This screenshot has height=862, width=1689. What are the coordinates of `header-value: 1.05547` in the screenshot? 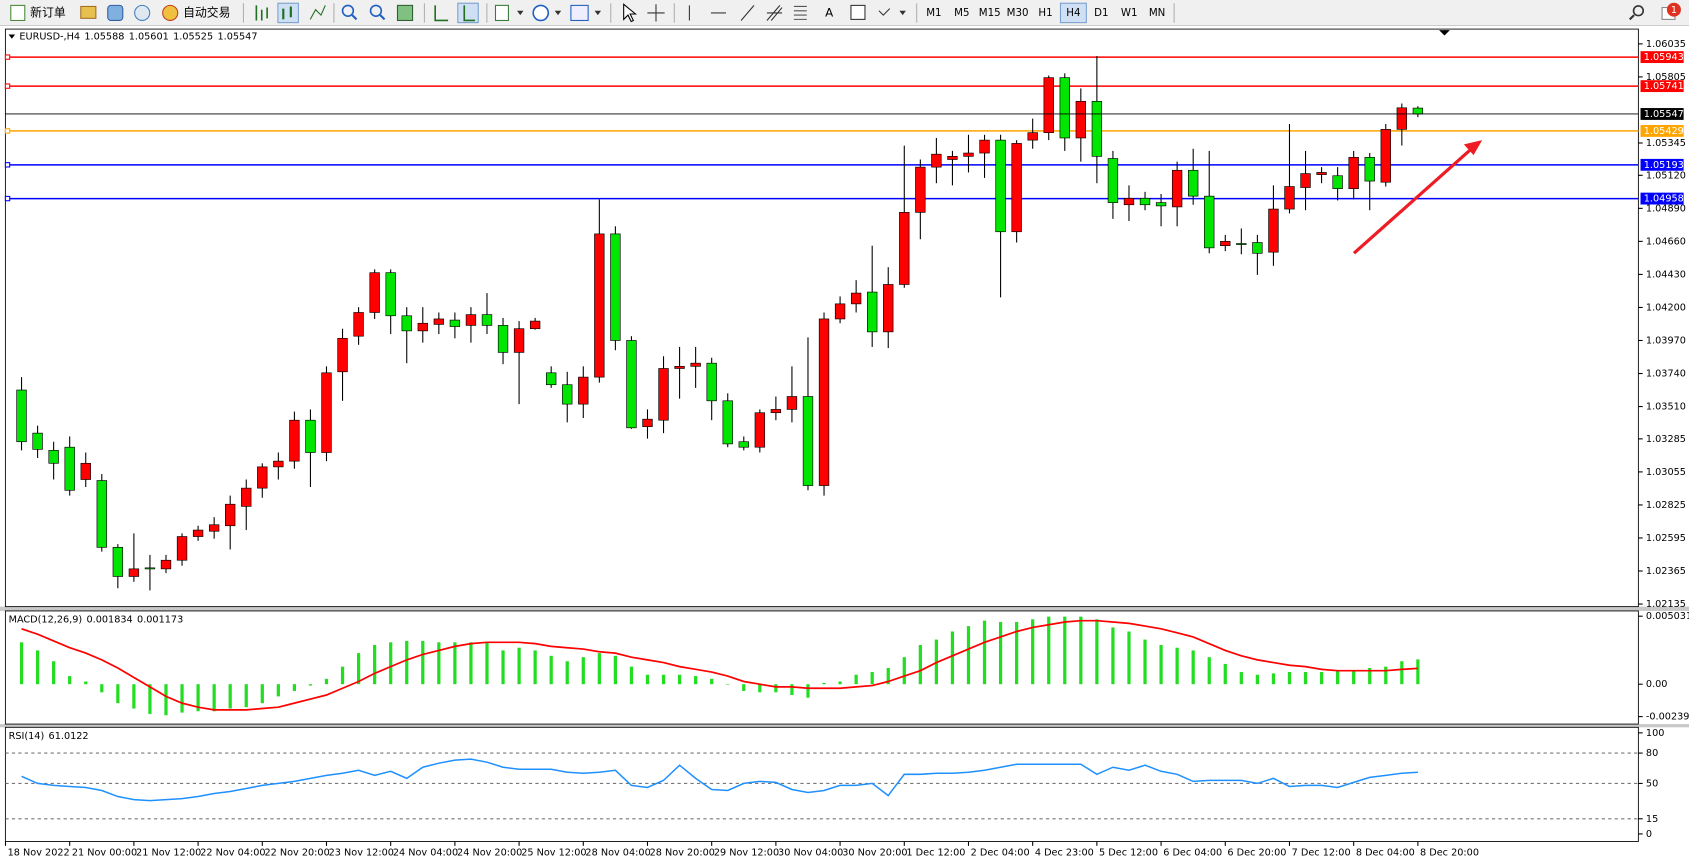 It's located at (237, 37).